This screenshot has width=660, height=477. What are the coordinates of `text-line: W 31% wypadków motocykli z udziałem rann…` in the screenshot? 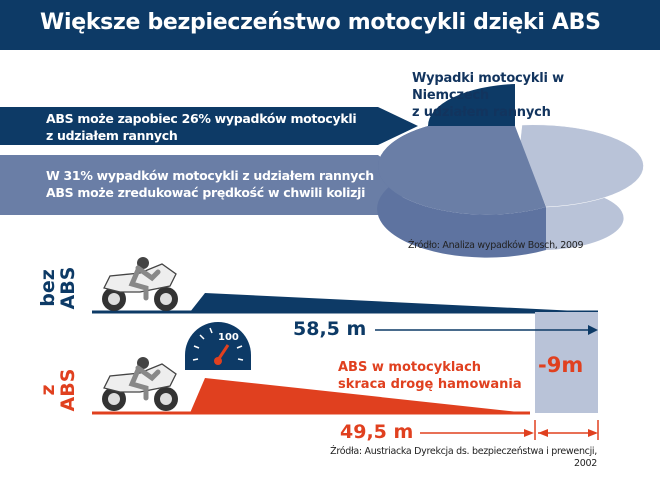 It's located at (210, 175).